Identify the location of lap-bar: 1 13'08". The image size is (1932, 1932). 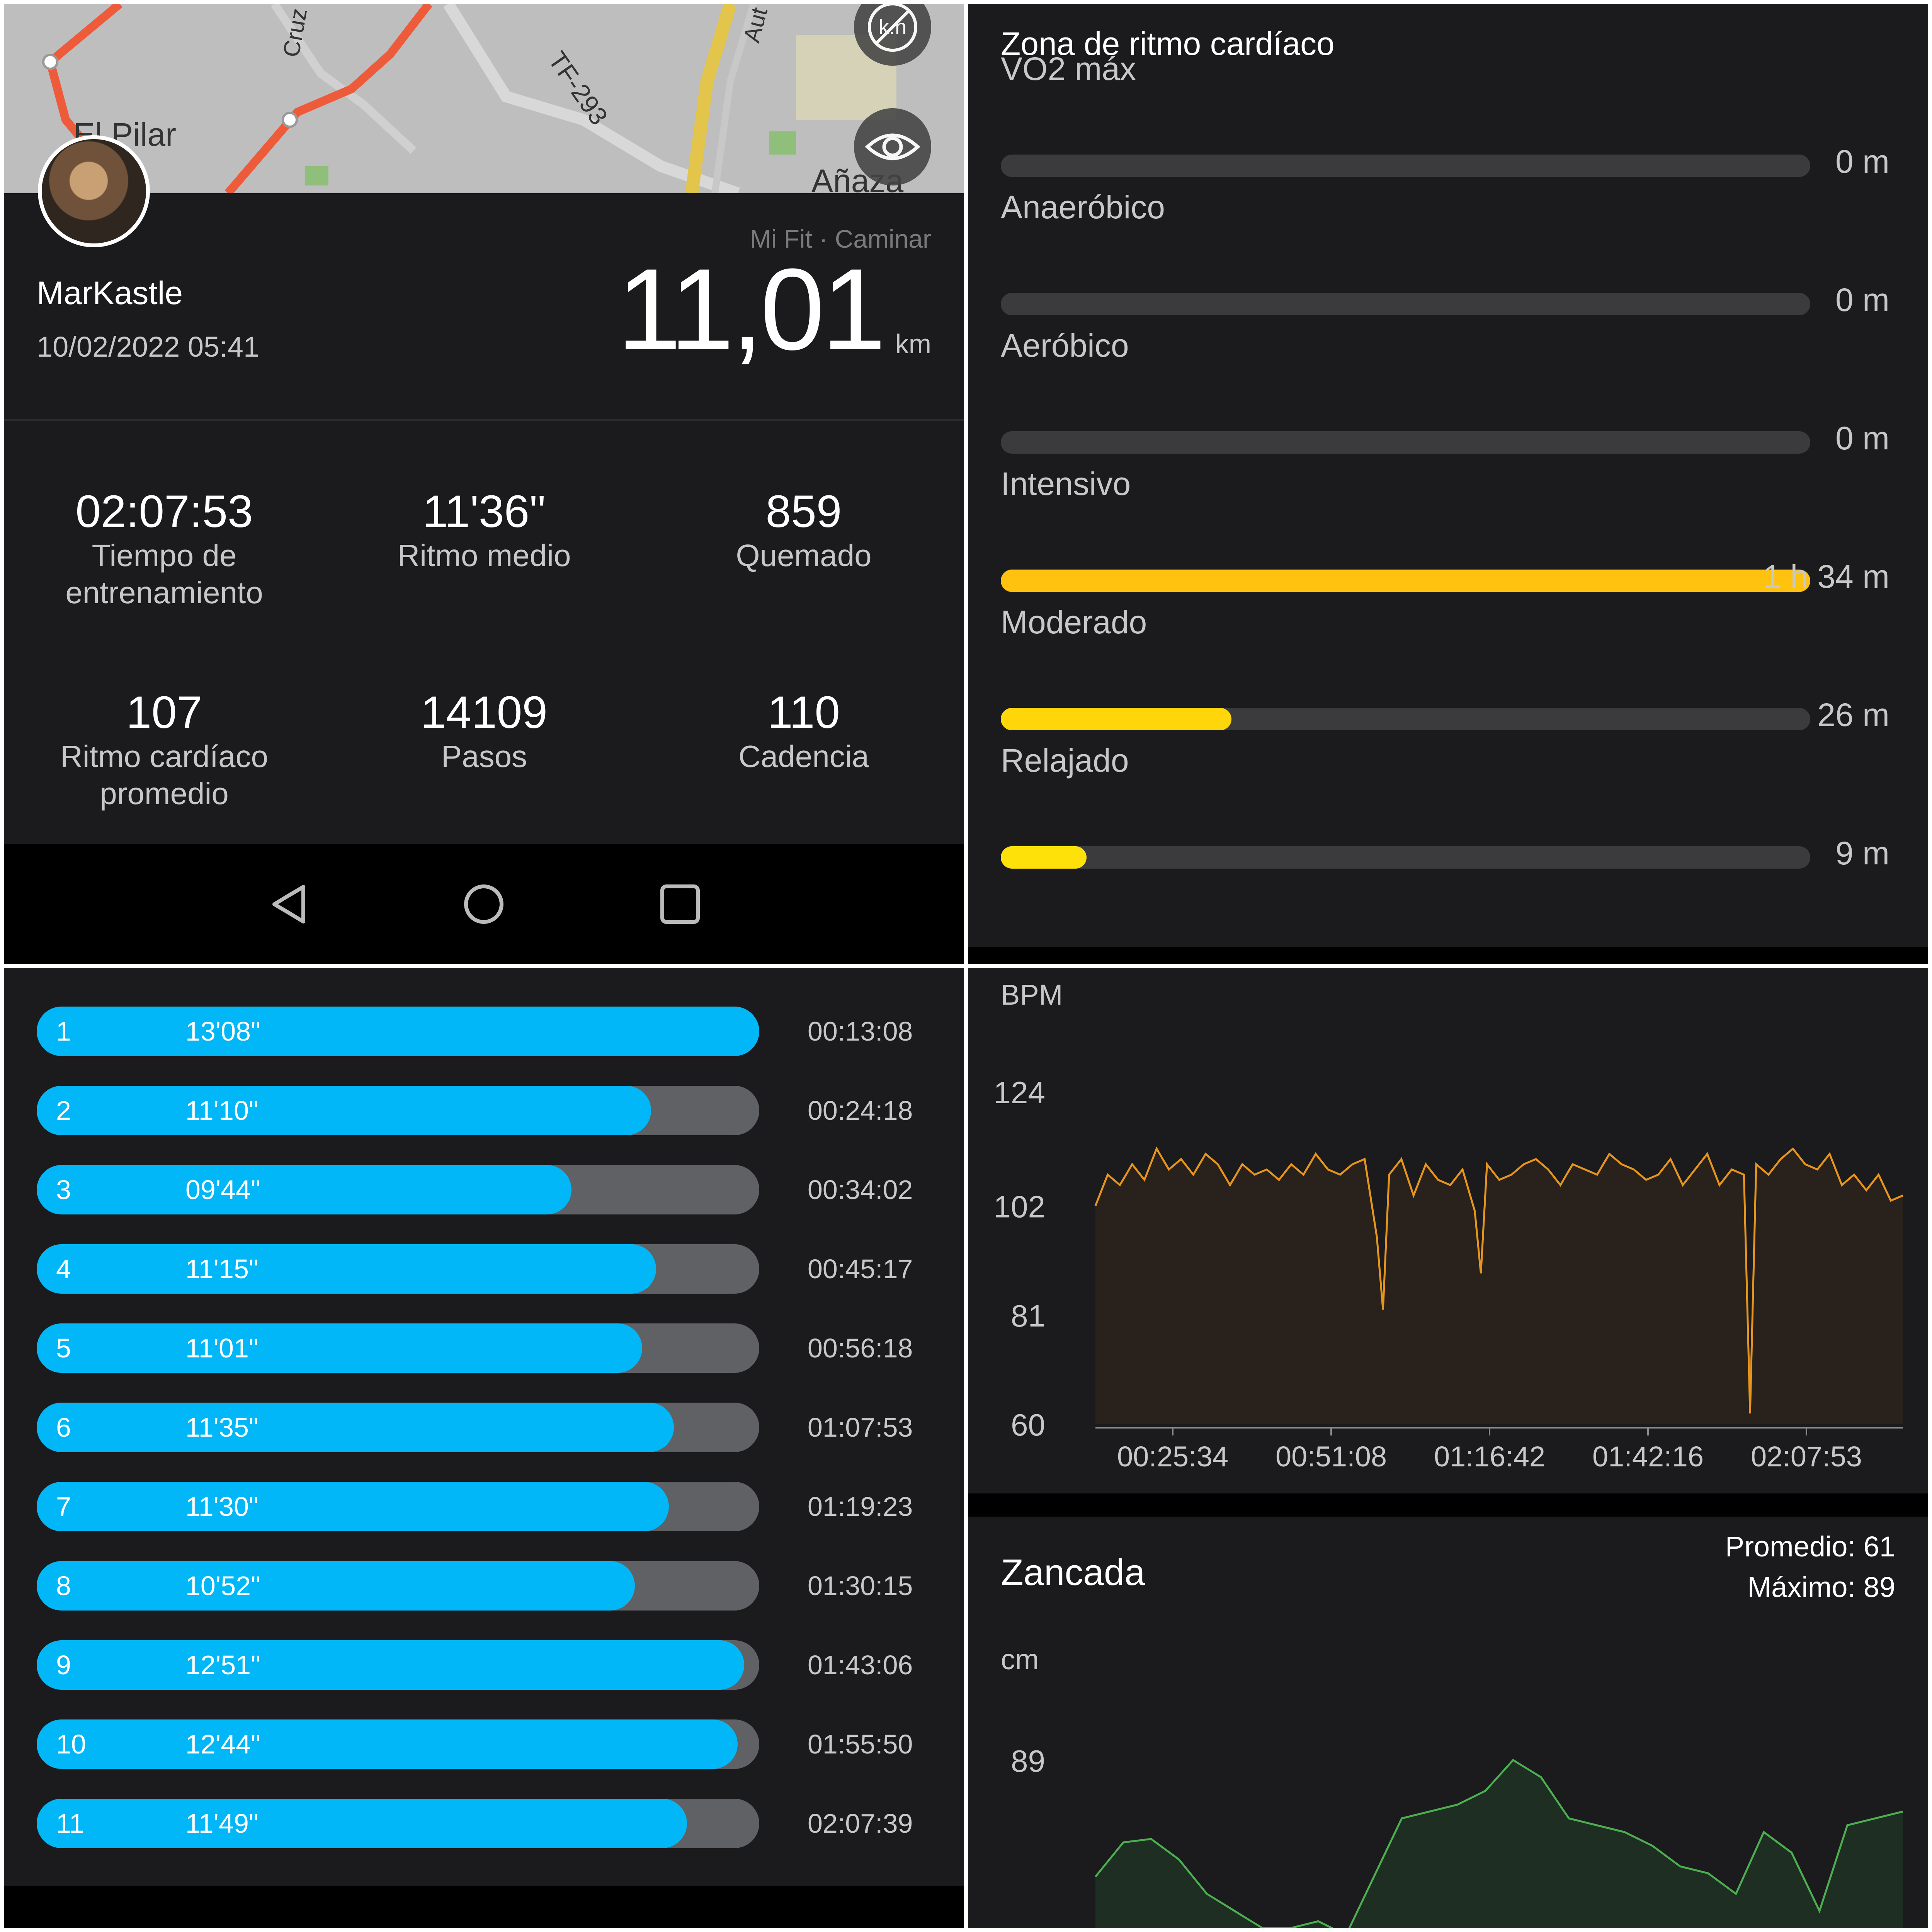
(398, 1031).